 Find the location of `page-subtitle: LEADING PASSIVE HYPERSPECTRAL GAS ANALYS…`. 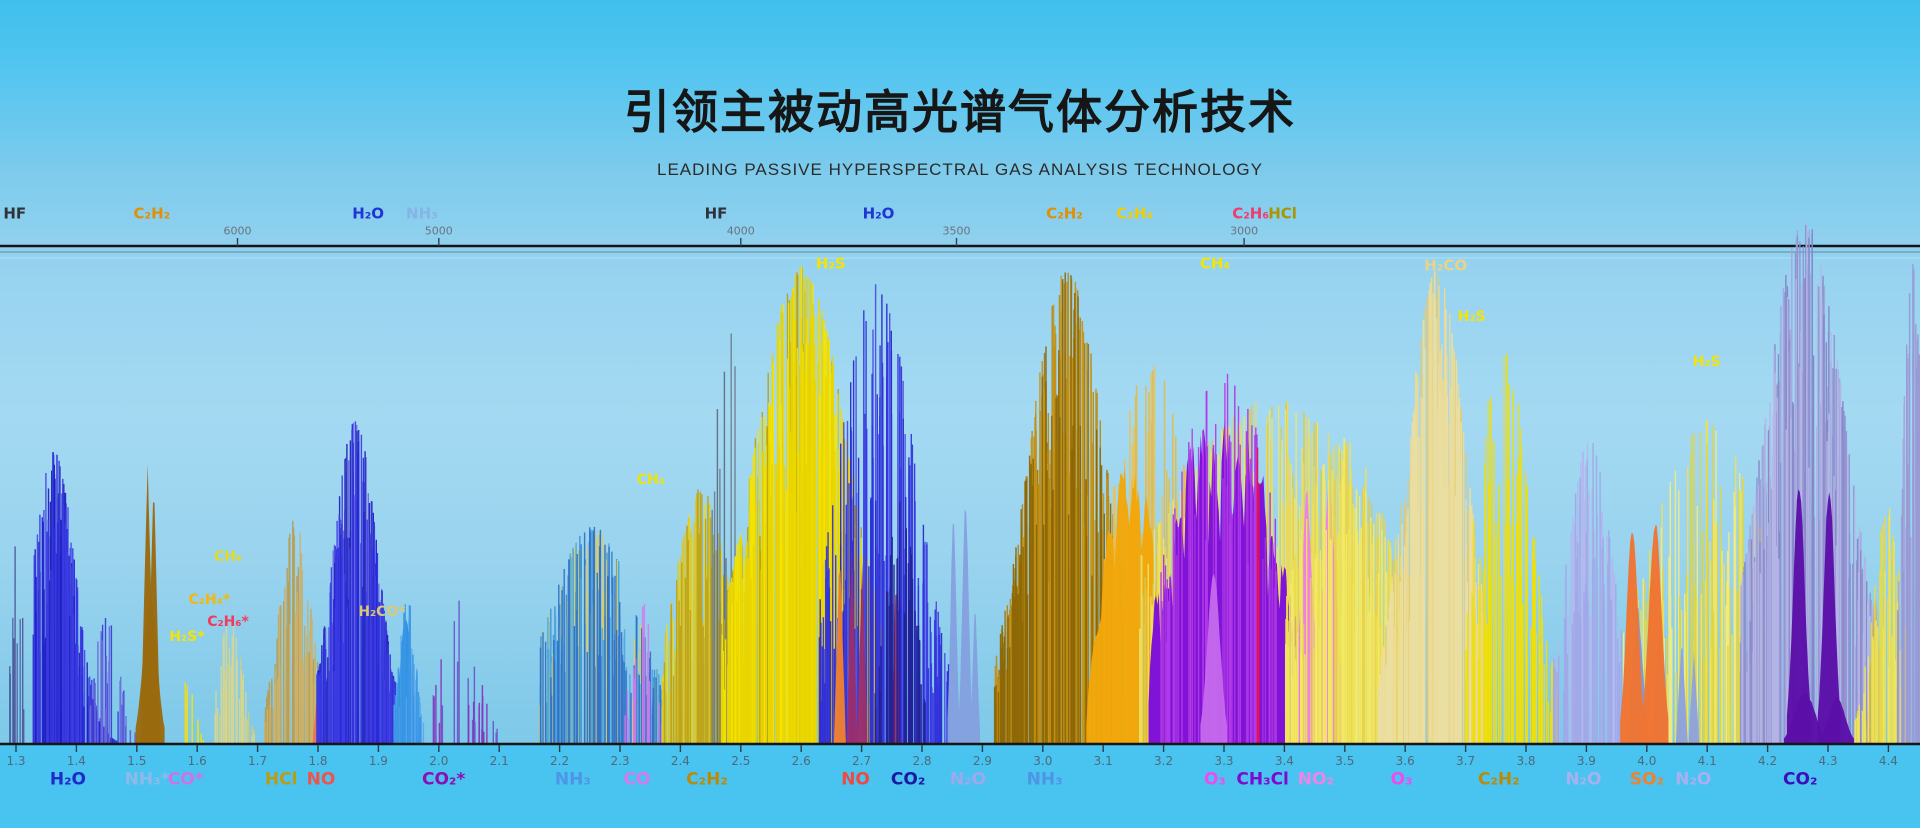

page-subtitle: LEADING PASSIVE HYPERSPECTRAL GAS ANALYS… is located at coordinates (960, 169).